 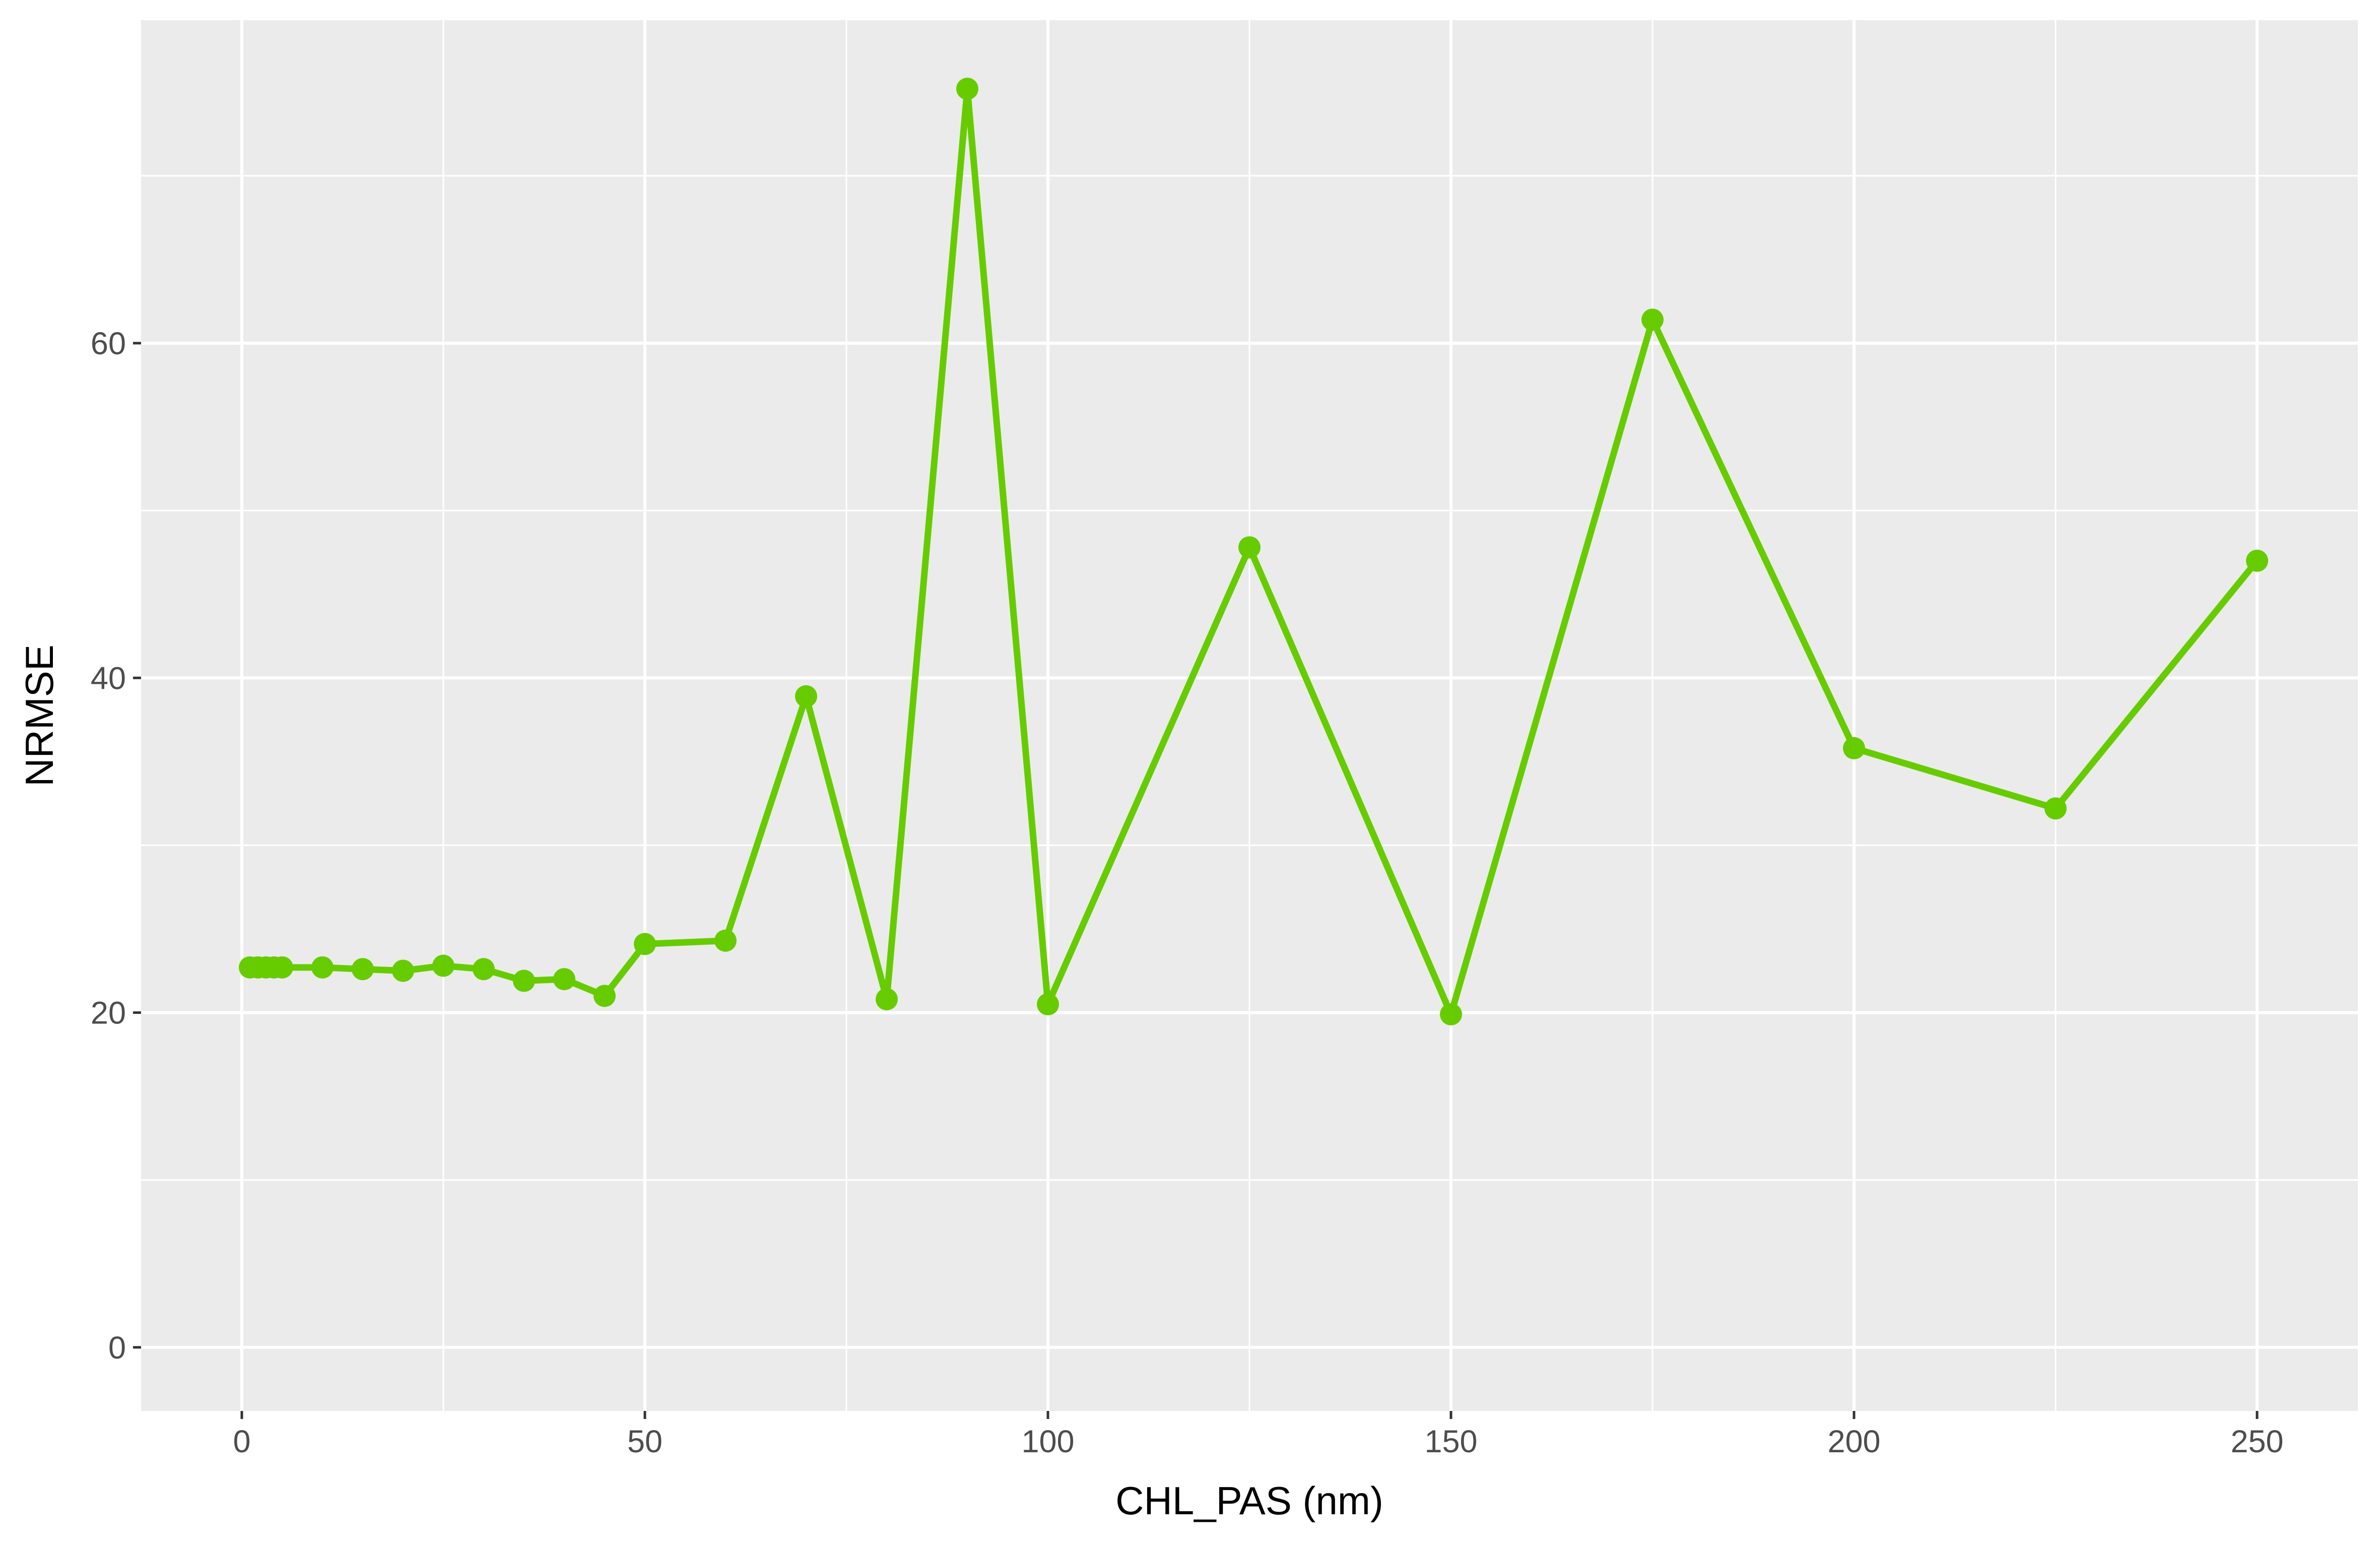 What do you see at coordinates (645, 1442) in the screenshot?
I see `x-tick-label: 50` at bounding box center [645, 1442].